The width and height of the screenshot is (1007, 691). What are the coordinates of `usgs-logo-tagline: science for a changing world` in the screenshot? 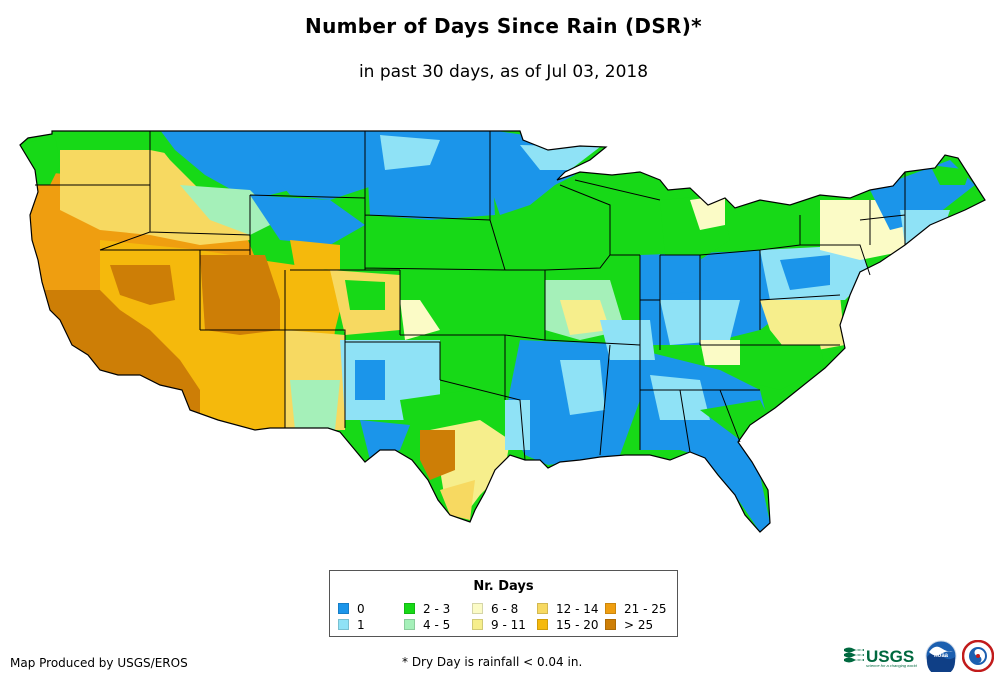 It's located at (891, 665).